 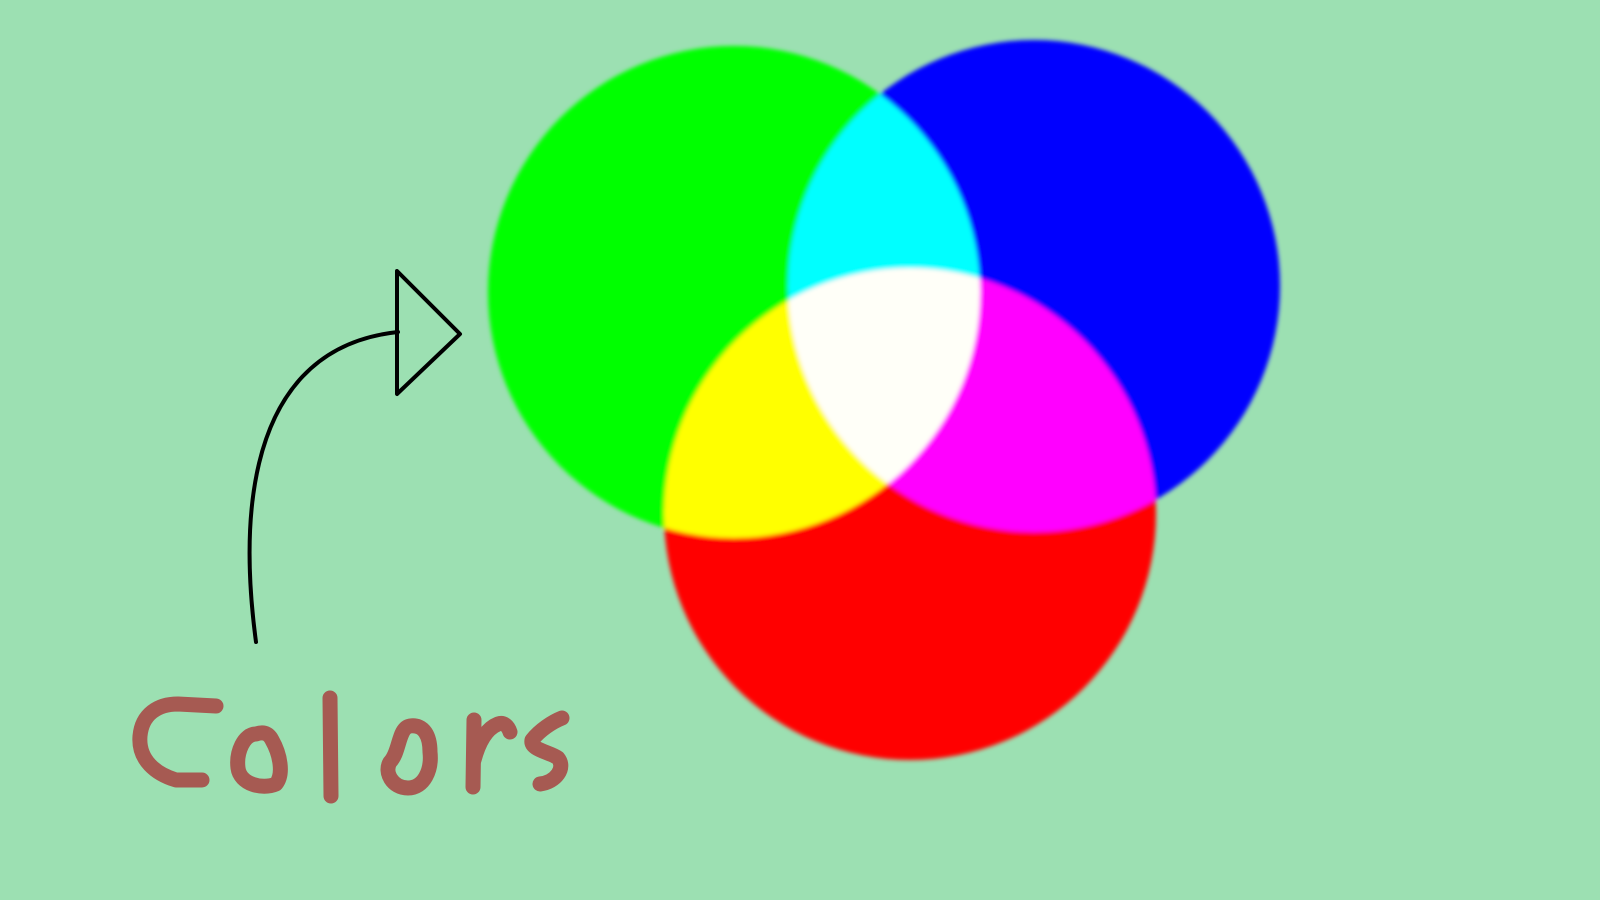 I want to click on arrow-head-icon, so click(x=428, y=332).